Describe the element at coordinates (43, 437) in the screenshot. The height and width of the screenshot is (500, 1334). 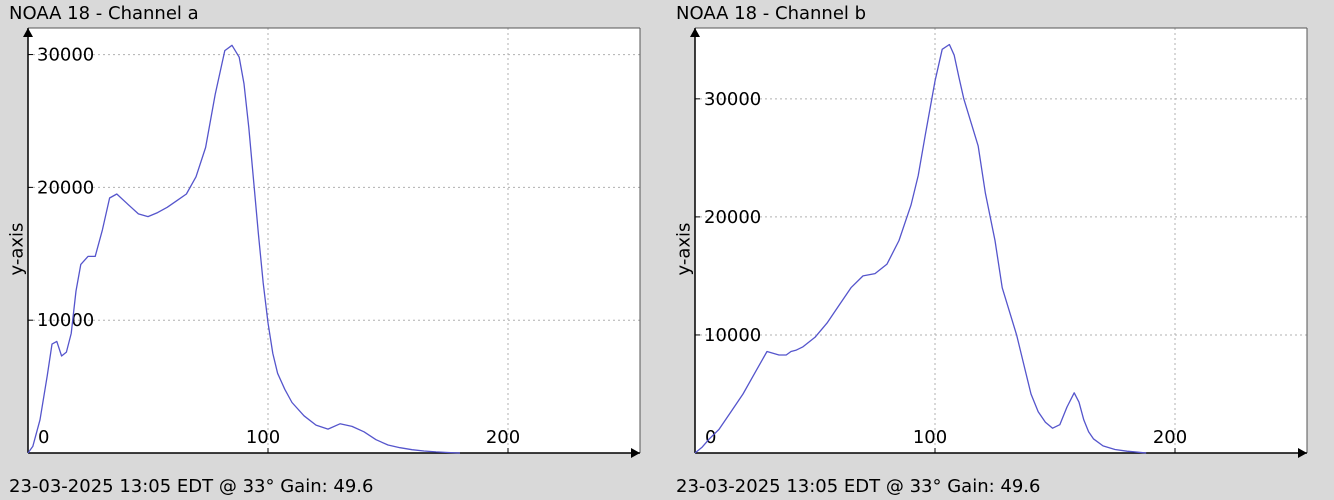
I see `x-tick-label: 0` at that location.